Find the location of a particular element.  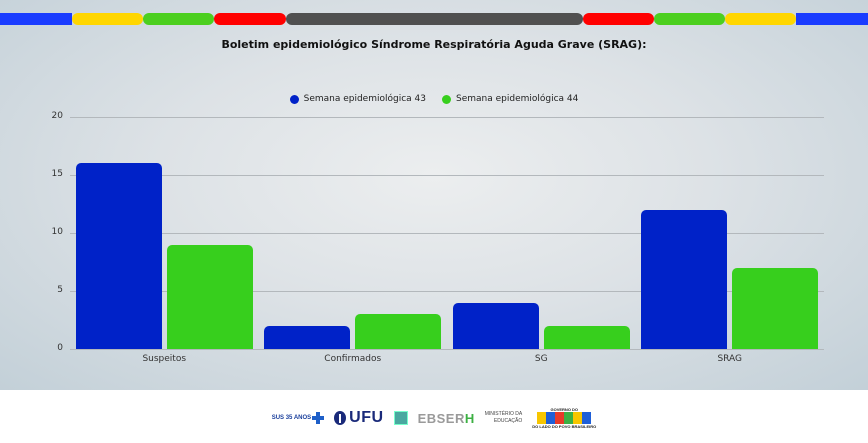

mec-line1: MINISTÉRIO DA is located at coordinates (503, 414).